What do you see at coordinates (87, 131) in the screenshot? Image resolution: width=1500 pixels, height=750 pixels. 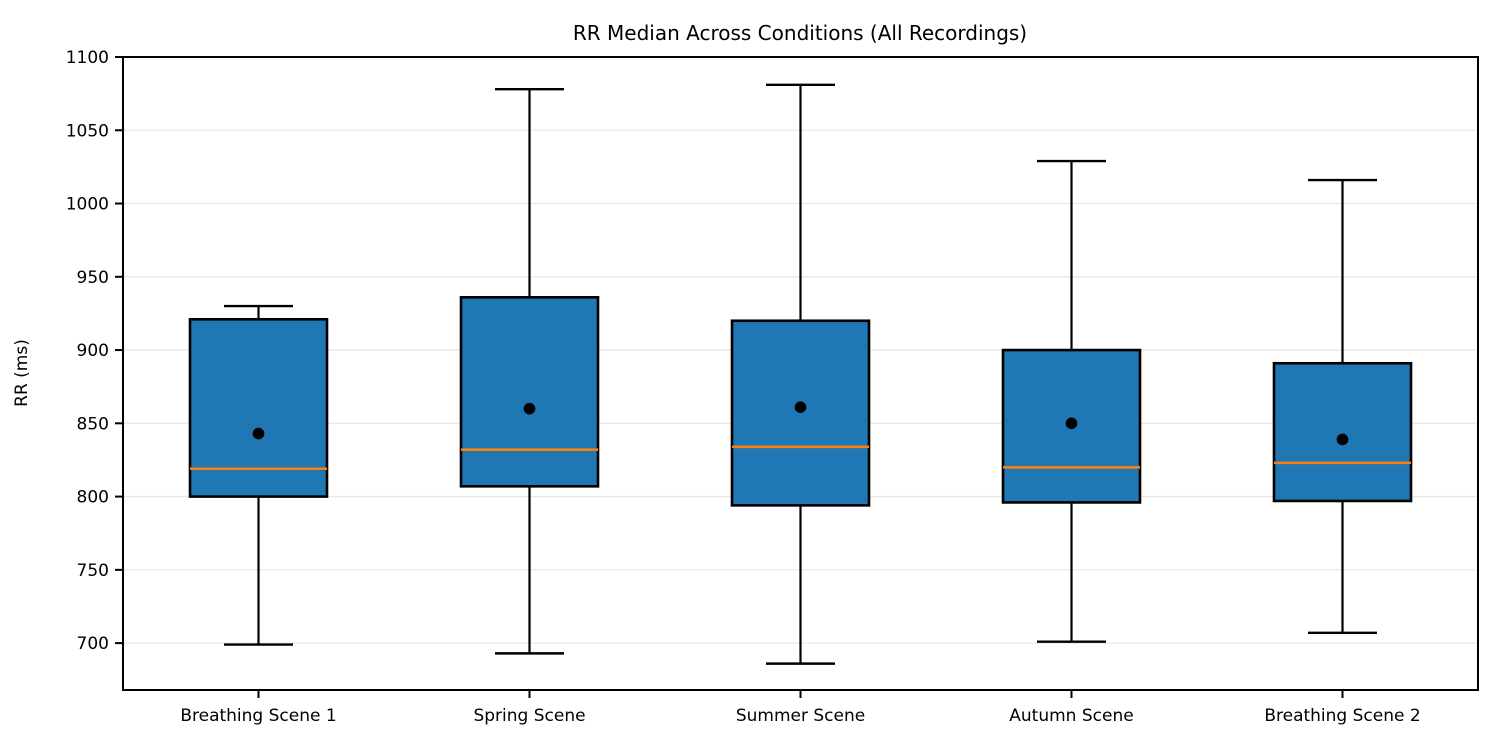 I see `y-tick-label: 1050` at bounding box center [87, 131].